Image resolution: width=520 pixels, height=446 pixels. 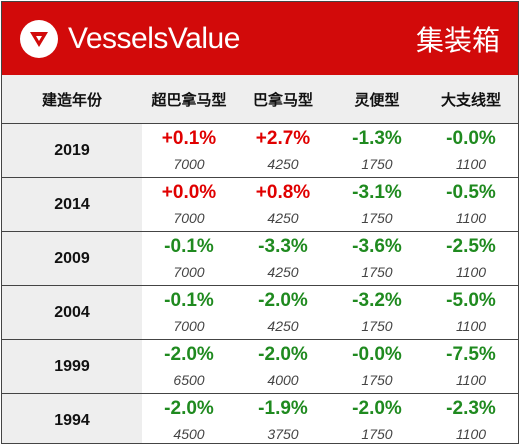 What do you see at coordinates (377, 138) in the screenshot?
I see `percent-change: -1.3%` at bounding box center [377, 138].